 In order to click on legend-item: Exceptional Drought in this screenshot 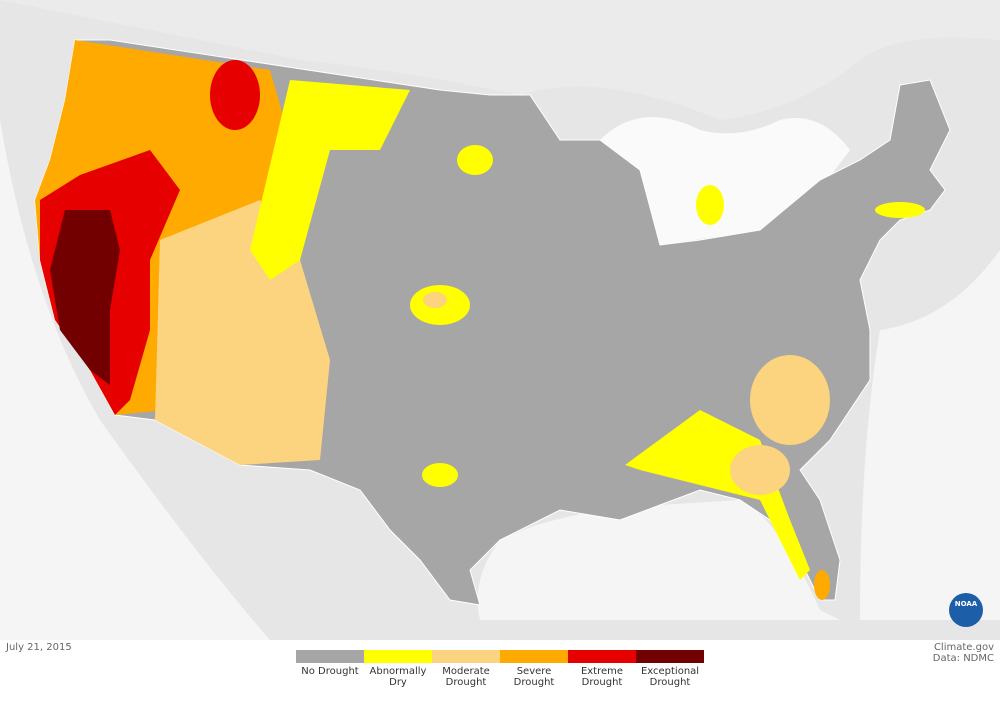, I will do `click(670, 669)`.